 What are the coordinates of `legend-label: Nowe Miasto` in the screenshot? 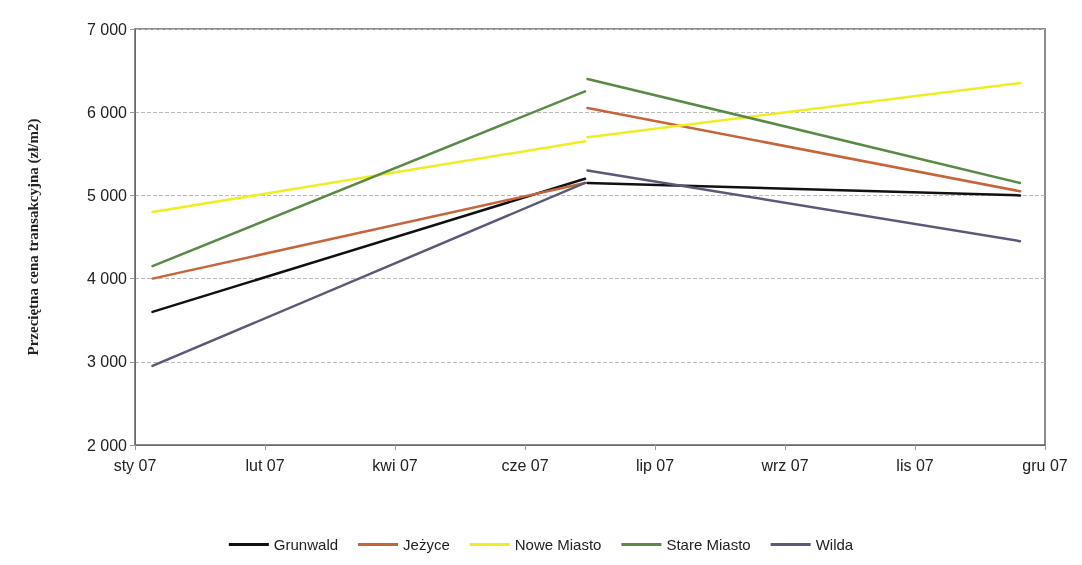 It's located at (558, 544).